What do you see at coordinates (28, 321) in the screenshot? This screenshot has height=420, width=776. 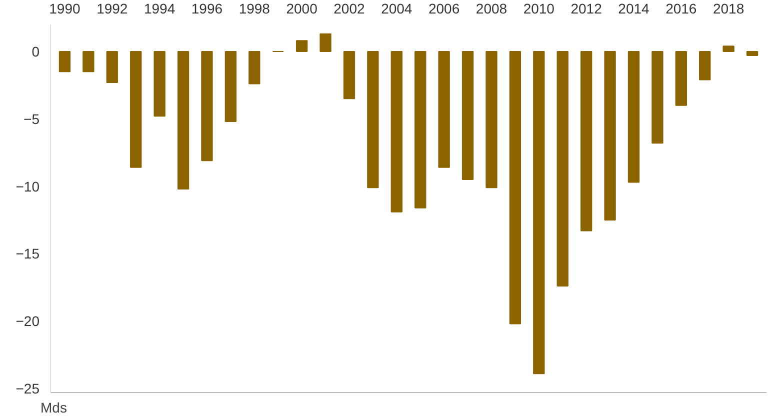 I see `y-tick-label: −20` at bounding box center [28, 321].